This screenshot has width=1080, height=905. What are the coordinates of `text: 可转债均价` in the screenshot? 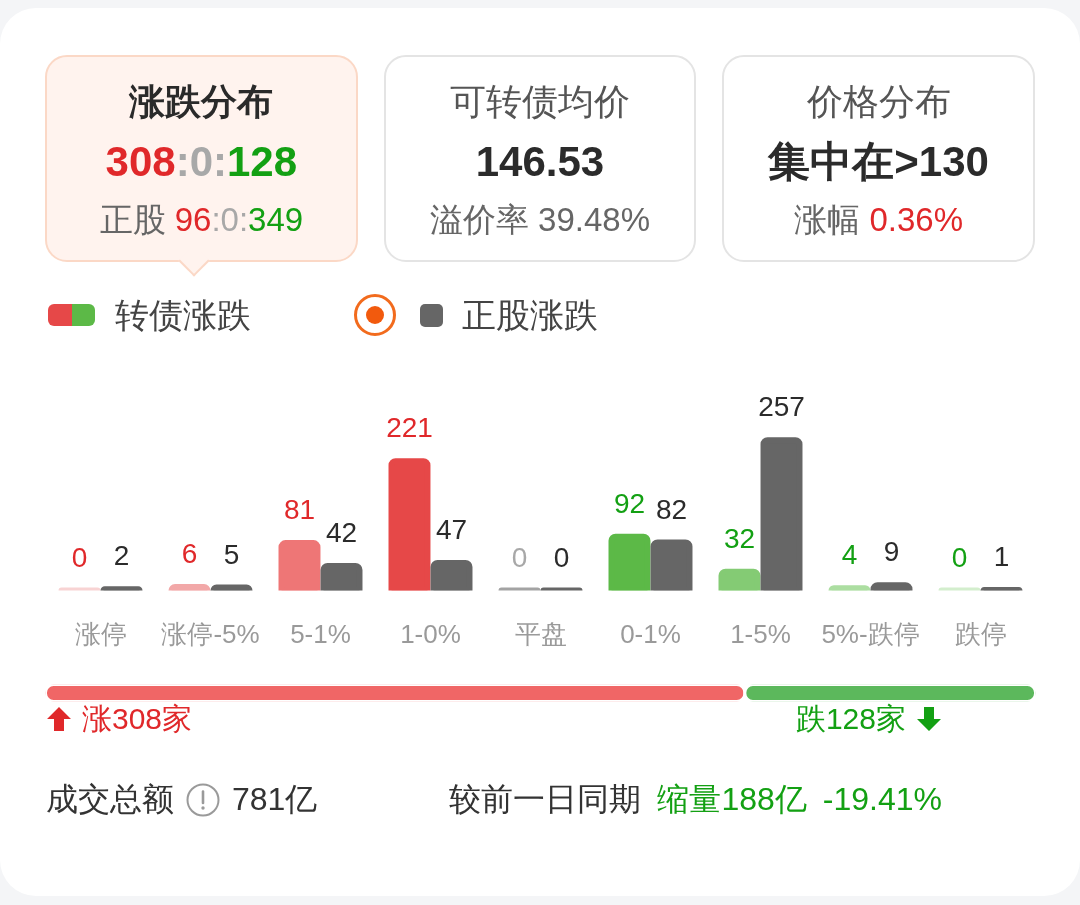 It's located at (540, 102).